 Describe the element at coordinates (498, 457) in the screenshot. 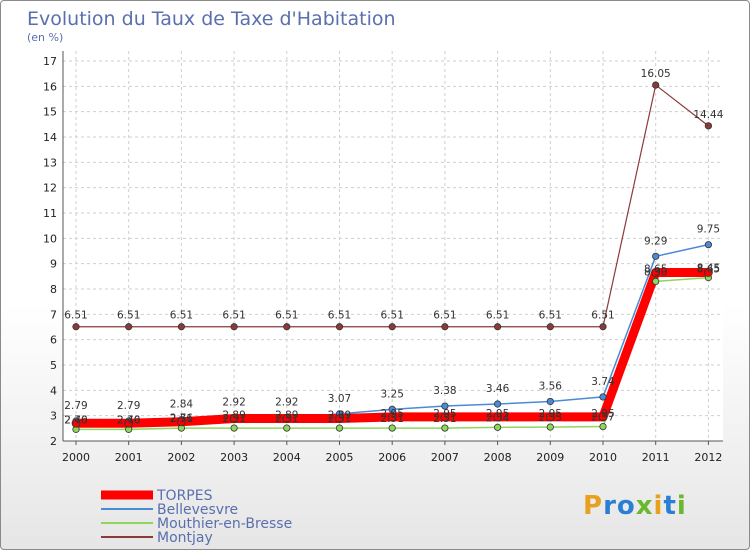

I see `x-tick-label: 2008` at that location.